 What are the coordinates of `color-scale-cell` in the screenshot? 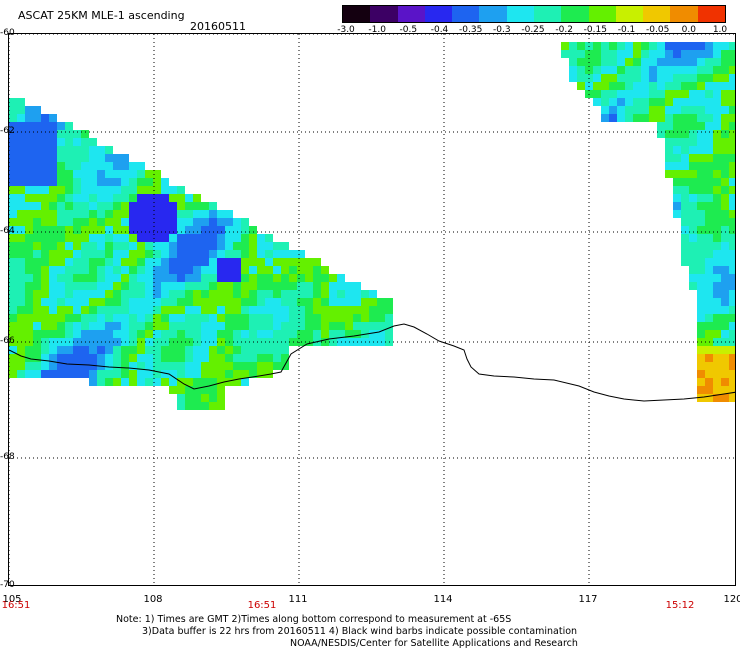 It's located at (493, 14).